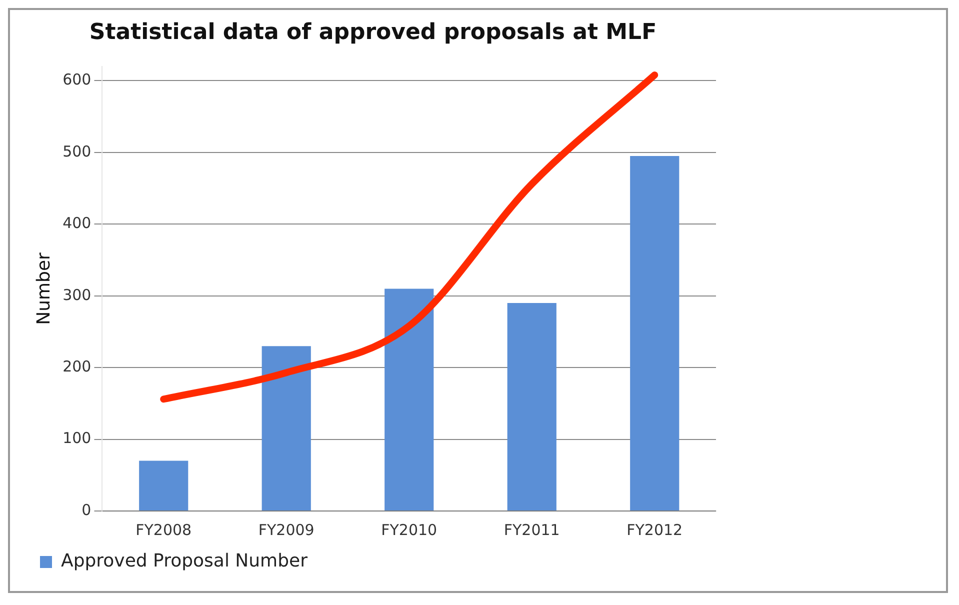 The width and height of the screenshot is (959, 605). Describe the element at coordinates (184, 561) in the screenshot. I see `legend-label: Approved Proposal Number` at that location.